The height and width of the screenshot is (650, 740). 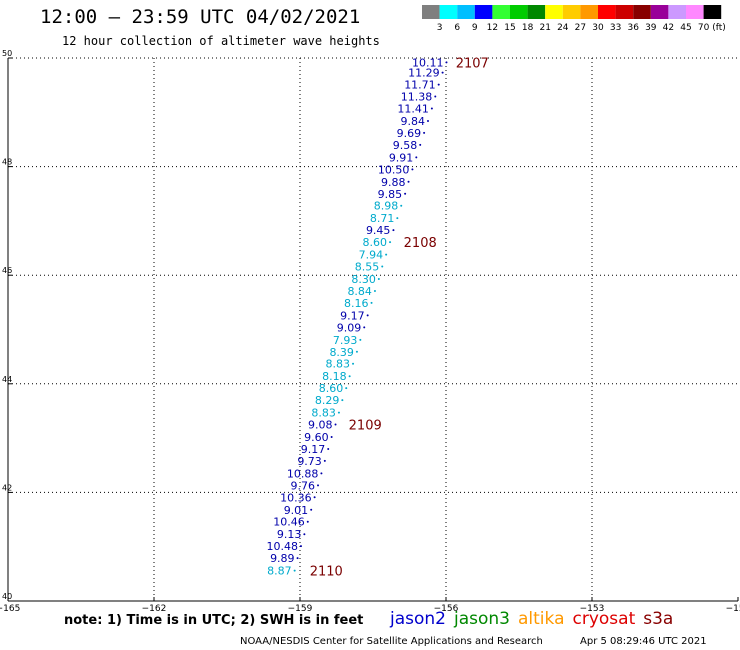 What do you see at coordinates (10, 609) in the screenshot?
I see `x-tick-label: −165` at bounding box center [10, 609].